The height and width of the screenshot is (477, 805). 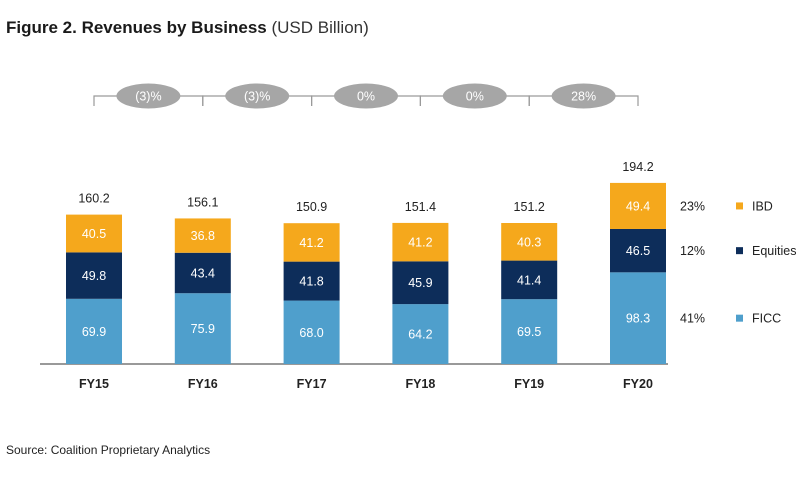 What do you see at coordinates (774, 251) in the screenshot?
I see `legend-label-equities: Equities` at bounding box center [774, 251].